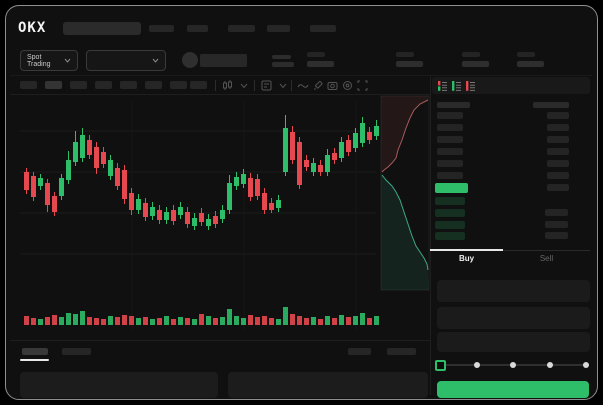 The width and height of the screenshot is (603, 405). What do you see at coordinates (466, 258) in the screenshot?
I see `tab-buy: Buy` at bounding box center [466, 258].